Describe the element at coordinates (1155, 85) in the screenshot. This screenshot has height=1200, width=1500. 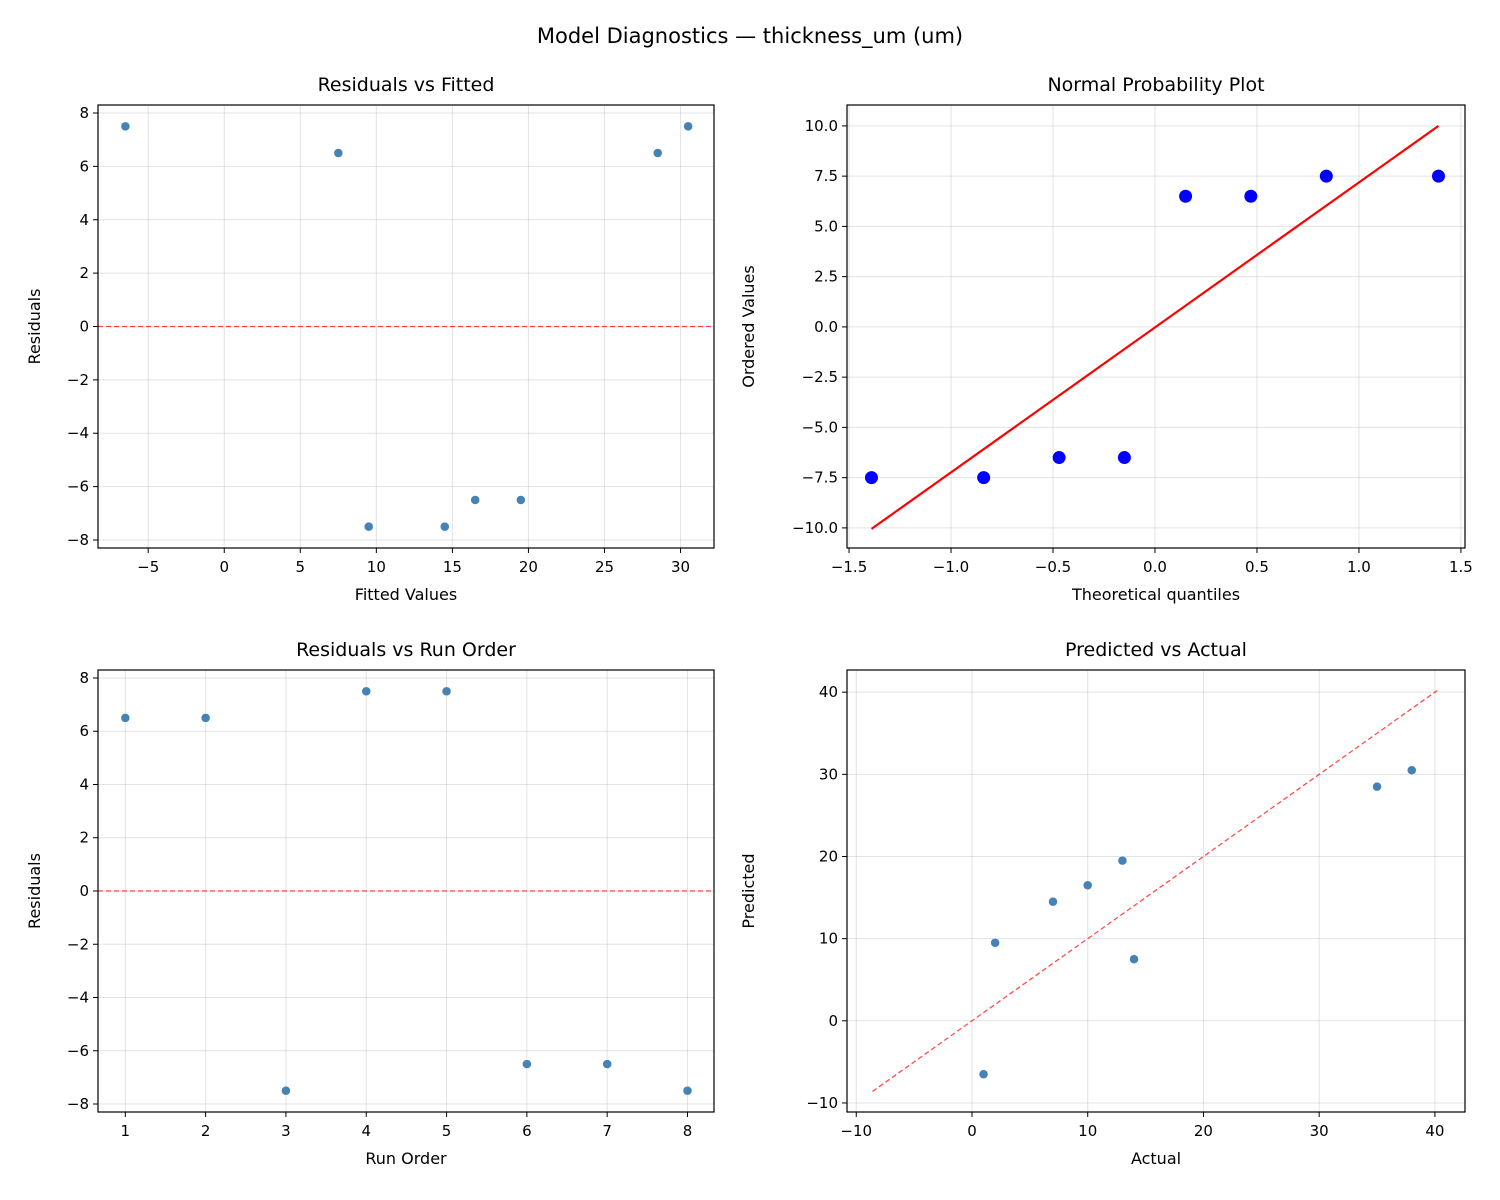
I see `subplot-title: Normal Probability Plot` at that location.